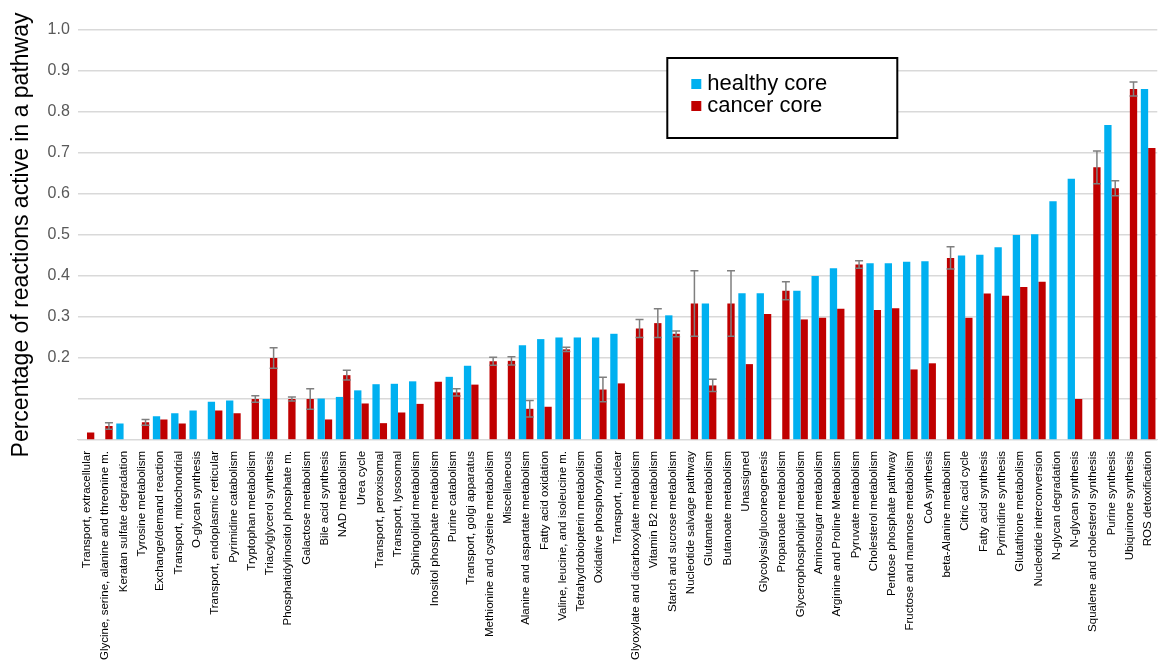 Image resolution: width=1165 pixels, height=663 pixels. Describe the element at coordinates (653, 509) in the screenshot. I see `x-tick-label: Vitamin B2 metabolism` at that location.